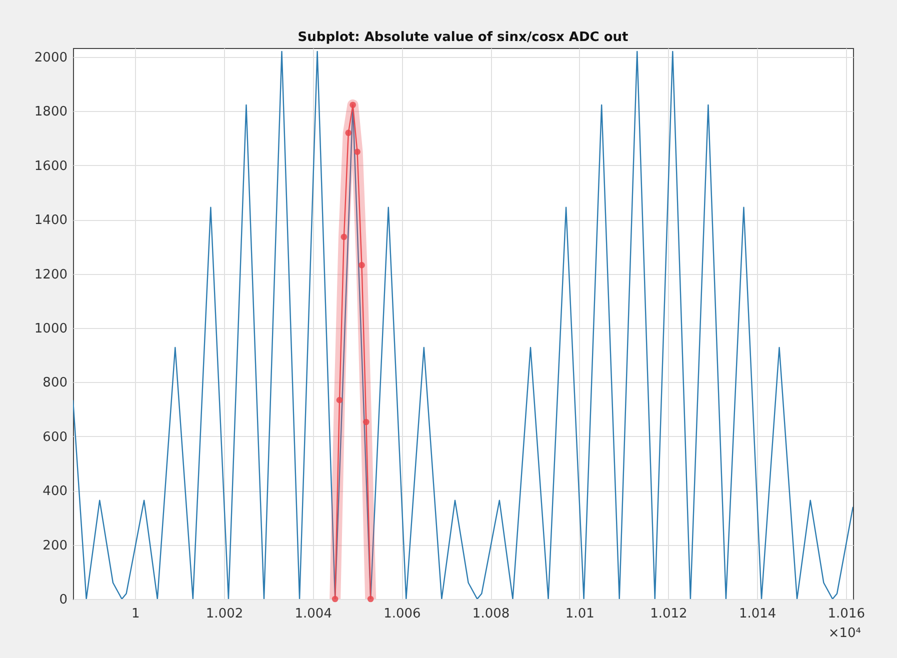 Image resolution: width=897 pixels, height=658 pixels. I want to click on y-tick-label: 200, so click(55, 546).